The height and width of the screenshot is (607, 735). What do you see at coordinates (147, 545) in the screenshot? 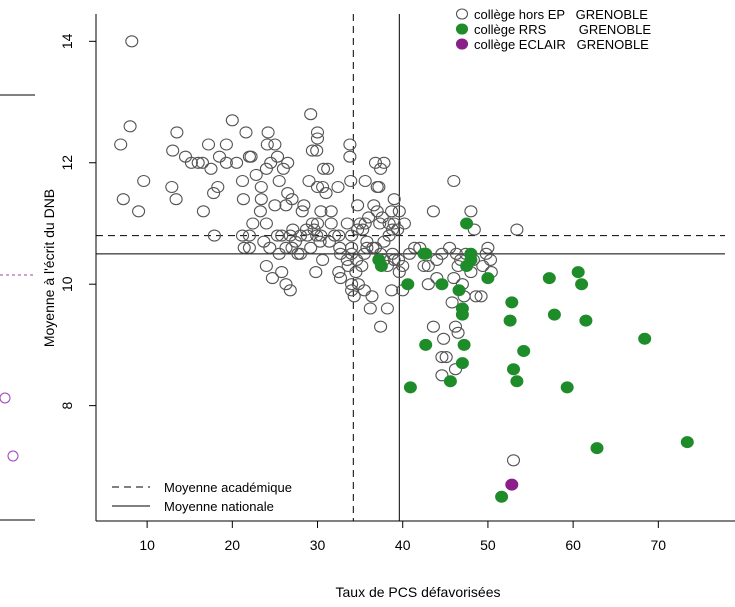
I see `x-tick-label: 10` at bounding box center [147, 545].